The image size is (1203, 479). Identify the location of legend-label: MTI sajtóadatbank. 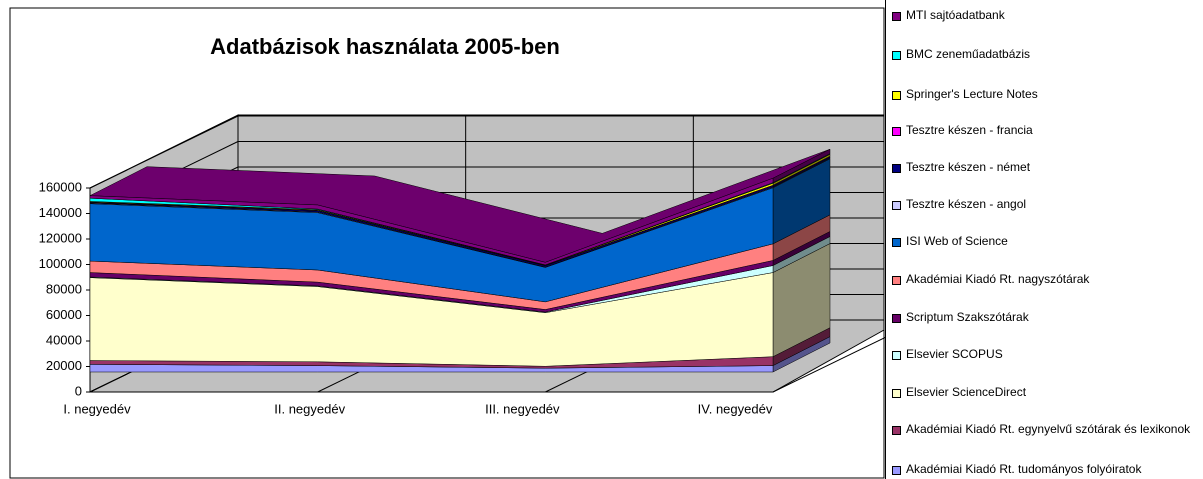
(955, 15).